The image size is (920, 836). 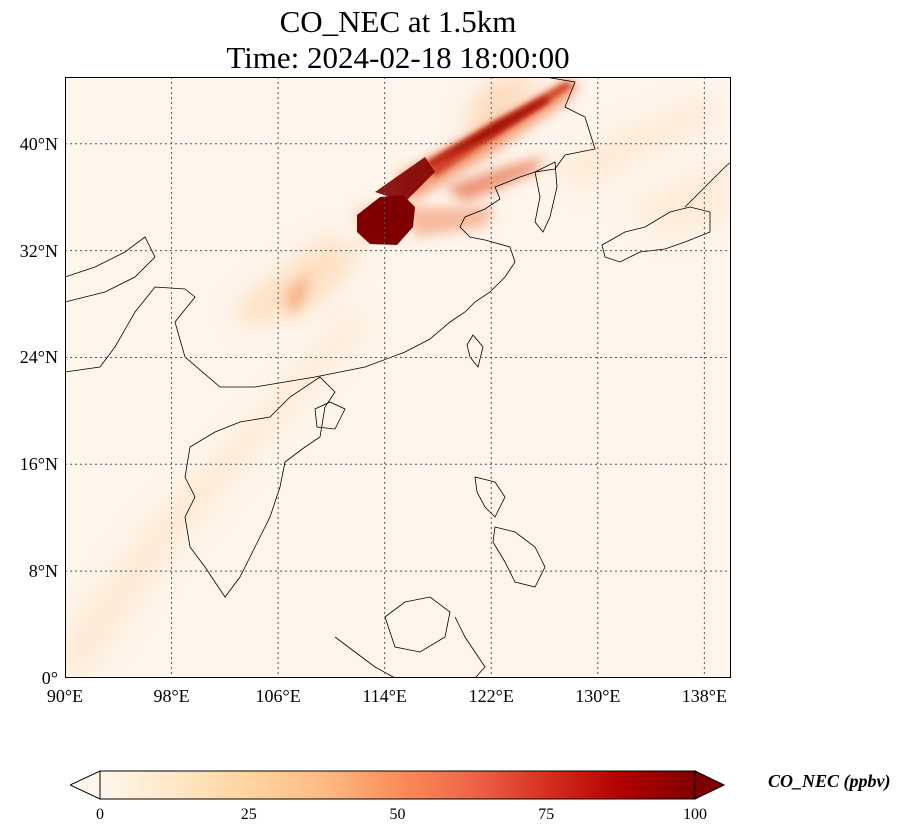 I want to click on longitude-tick-label: 90°E, so click(x=65, y=696).